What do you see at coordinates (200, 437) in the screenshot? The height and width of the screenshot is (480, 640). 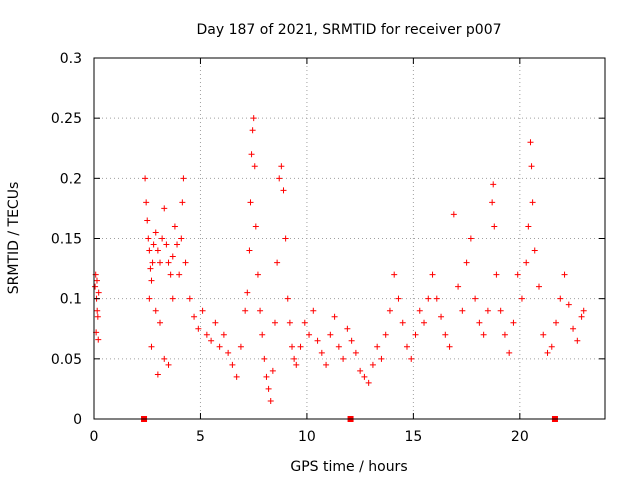 I see `x-tick-label: 5` at bounding box center [200, 437].